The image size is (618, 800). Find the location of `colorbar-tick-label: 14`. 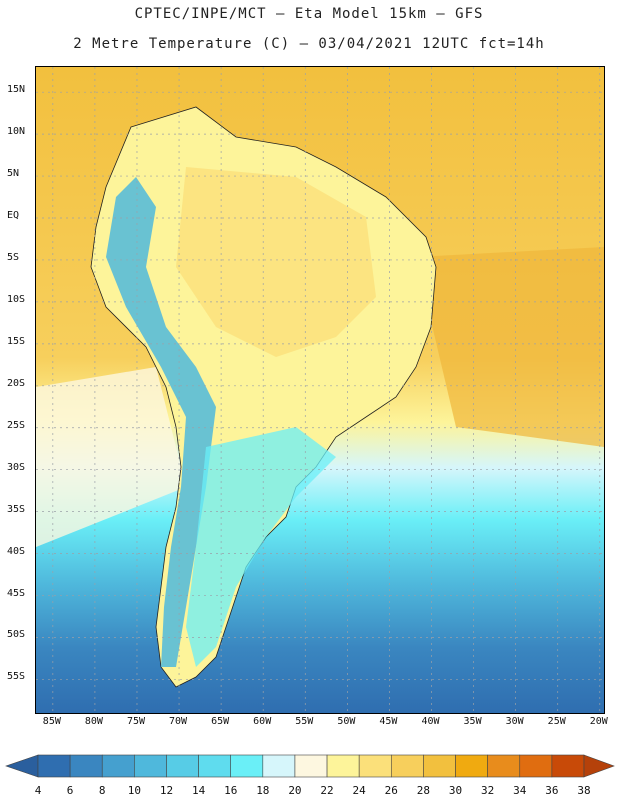

colorbar-tick-label: 14 is located at coordinates (198, 790).